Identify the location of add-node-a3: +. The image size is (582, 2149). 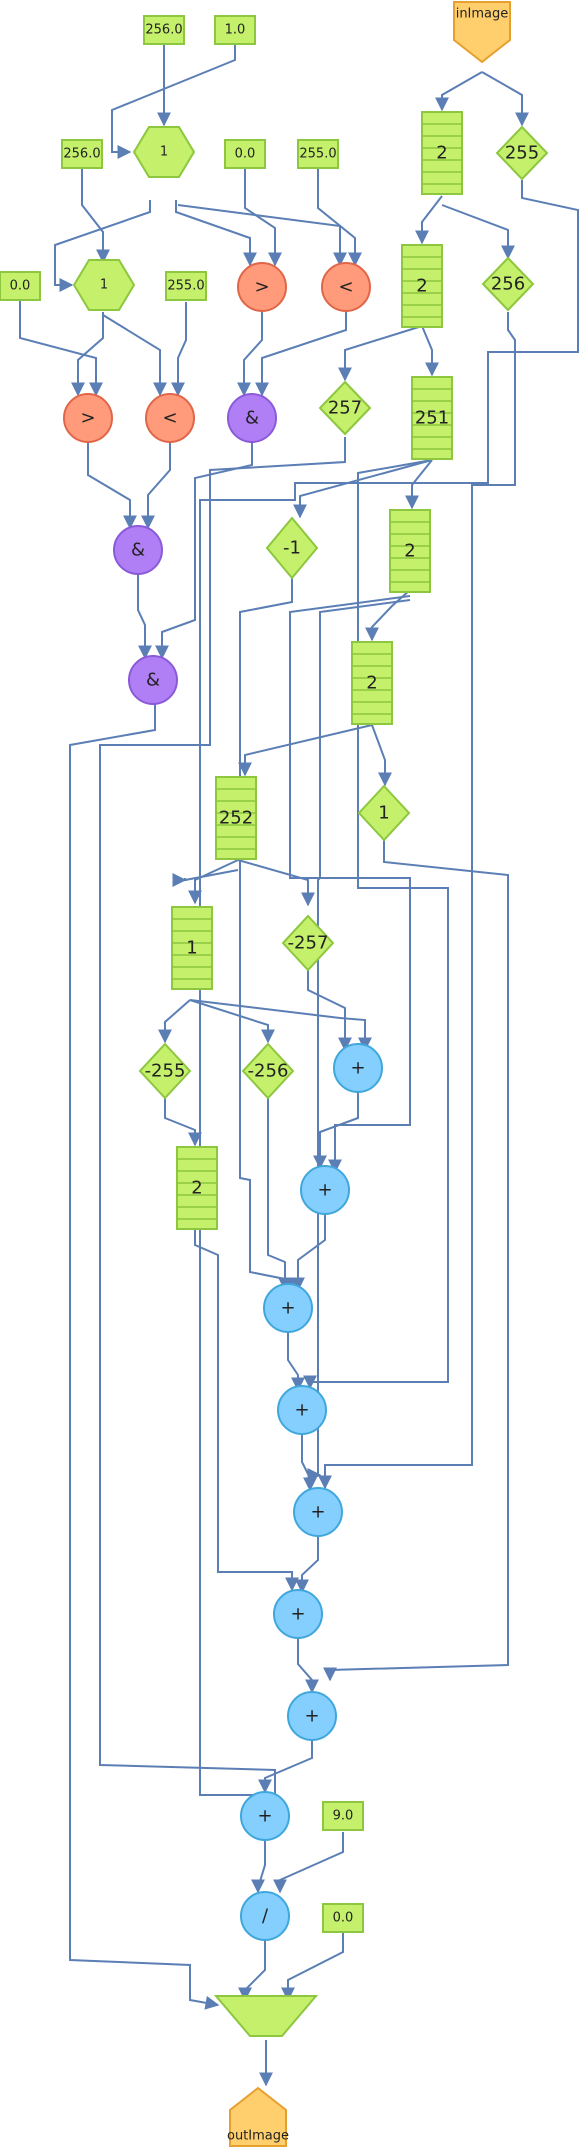
(288, 1308).